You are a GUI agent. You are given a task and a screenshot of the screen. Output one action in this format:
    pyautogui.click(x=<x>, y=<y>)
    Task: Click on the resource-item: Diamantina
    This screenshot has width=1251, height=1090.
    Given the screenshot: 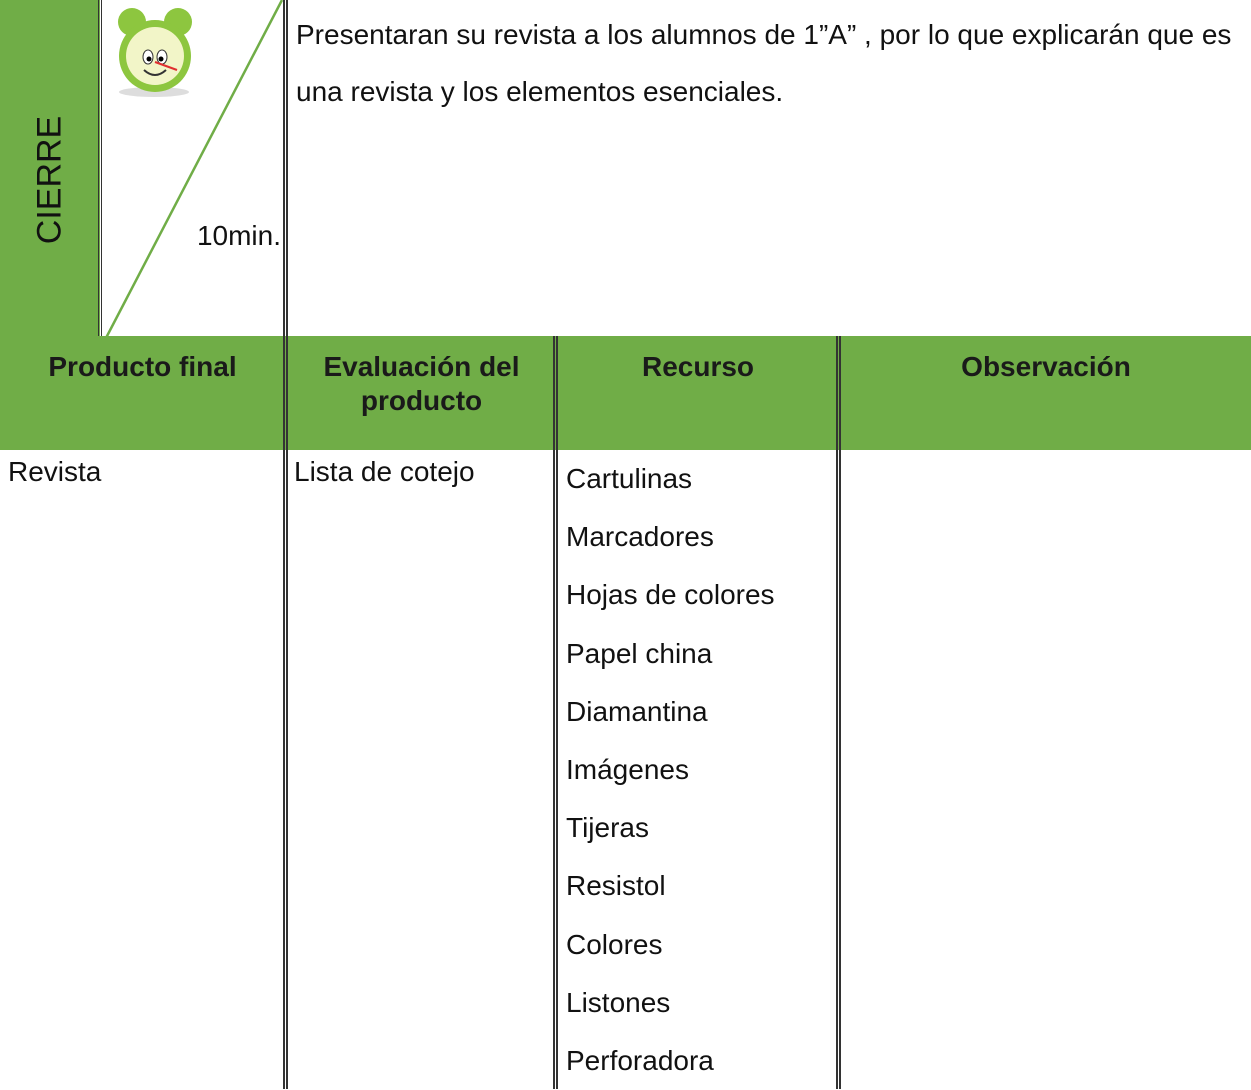 What is the action you would take?
    pyautogui.click(x=637, y=711)
    